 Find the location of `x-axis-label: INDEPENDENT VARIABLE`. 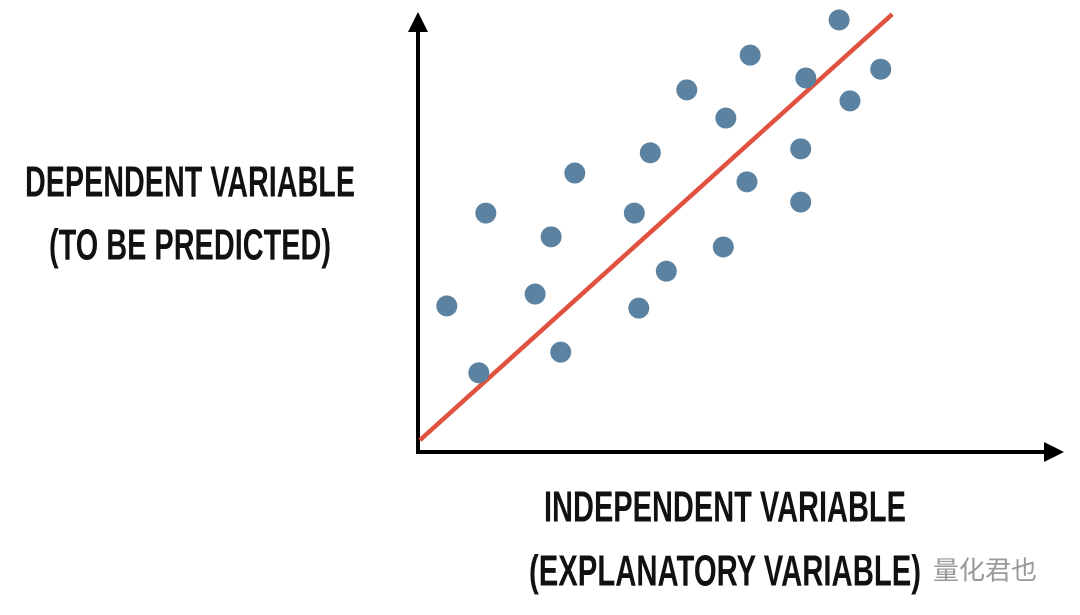

x-axis-label: INDEPENDENT VARIABLE is located at coordinates (725, 507).